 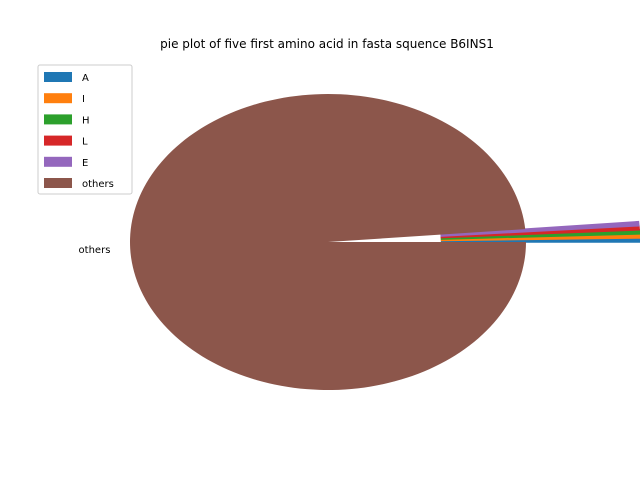 I want to click on slice-label-others: others, so click(x=95, y=250).